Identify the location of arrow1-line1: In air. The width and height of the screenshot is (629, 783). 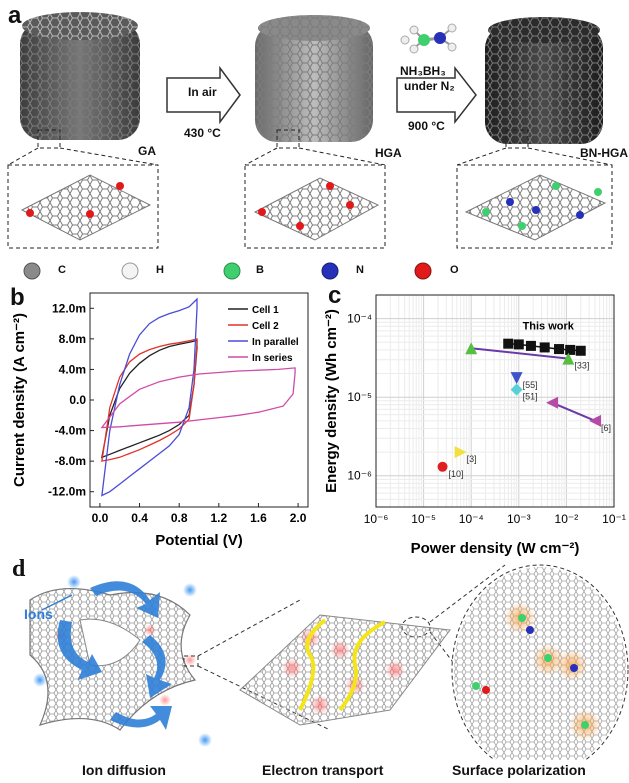
(202, 92).